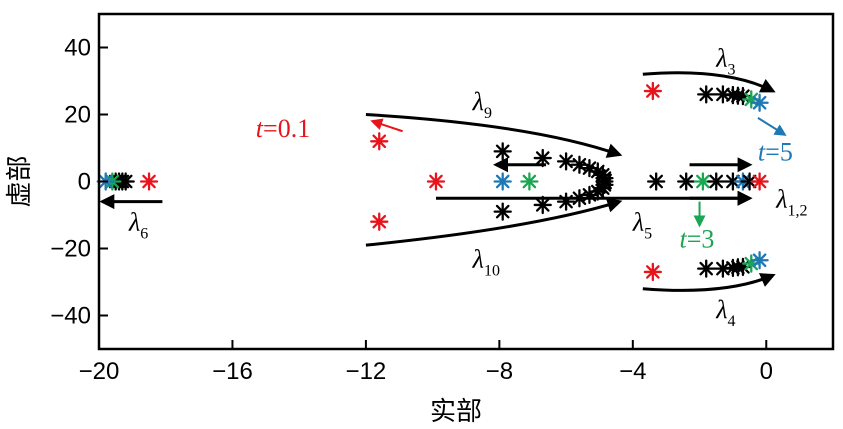 This screenshot has width=843, height=429. Describe the element at coordinates (232, 371) in the screenshot. I see `x-tick-label: −16` at that location.